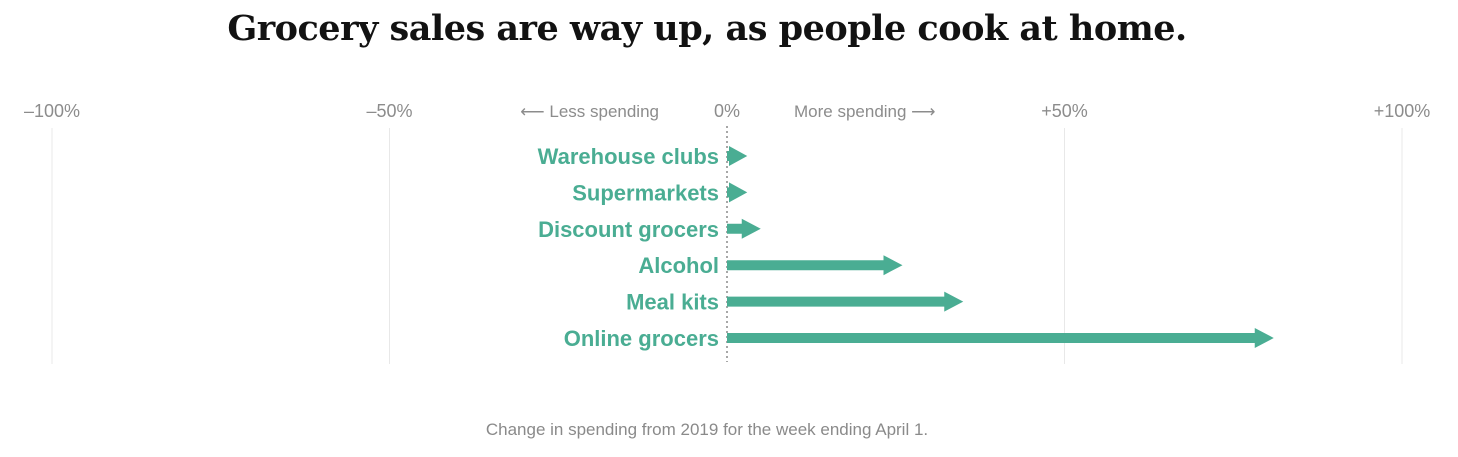 The height and width of the screenshot is (457, 1458). What do you see at coordinates (52, 111) in the screenshot?
I see `tick-label: –100%` at bounding box center [52, 111].